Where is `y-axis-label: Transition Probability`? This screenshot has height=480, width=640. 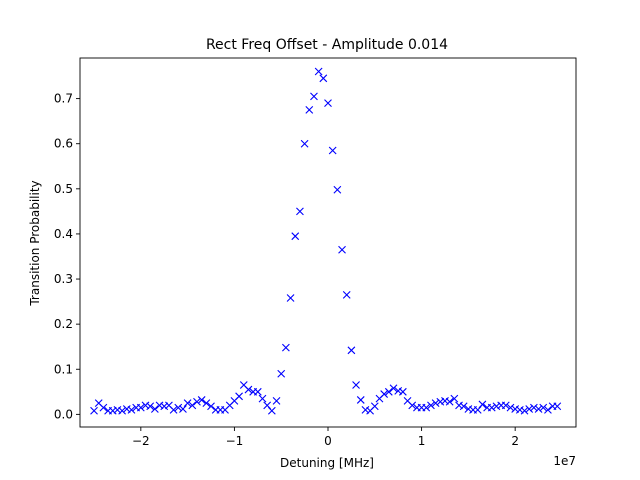 y-axis-label: Transition Probability is located at coordinates (35, 243).